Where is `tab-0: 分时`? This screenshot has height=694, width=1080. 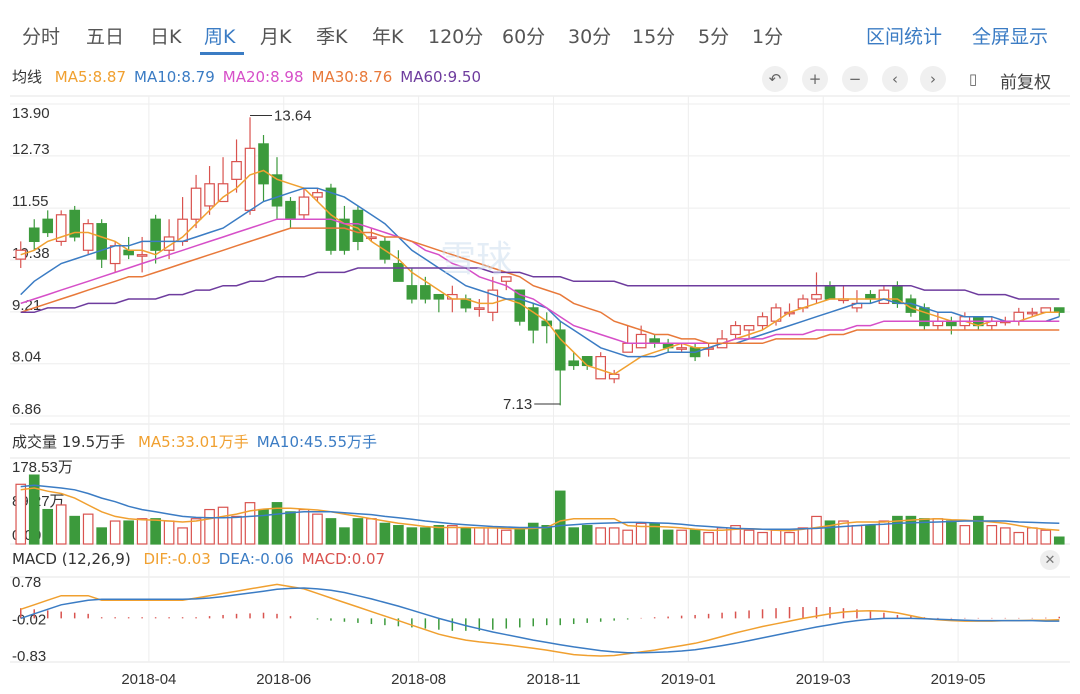 tab-0: 分时 is located at coordinates (41, 37).